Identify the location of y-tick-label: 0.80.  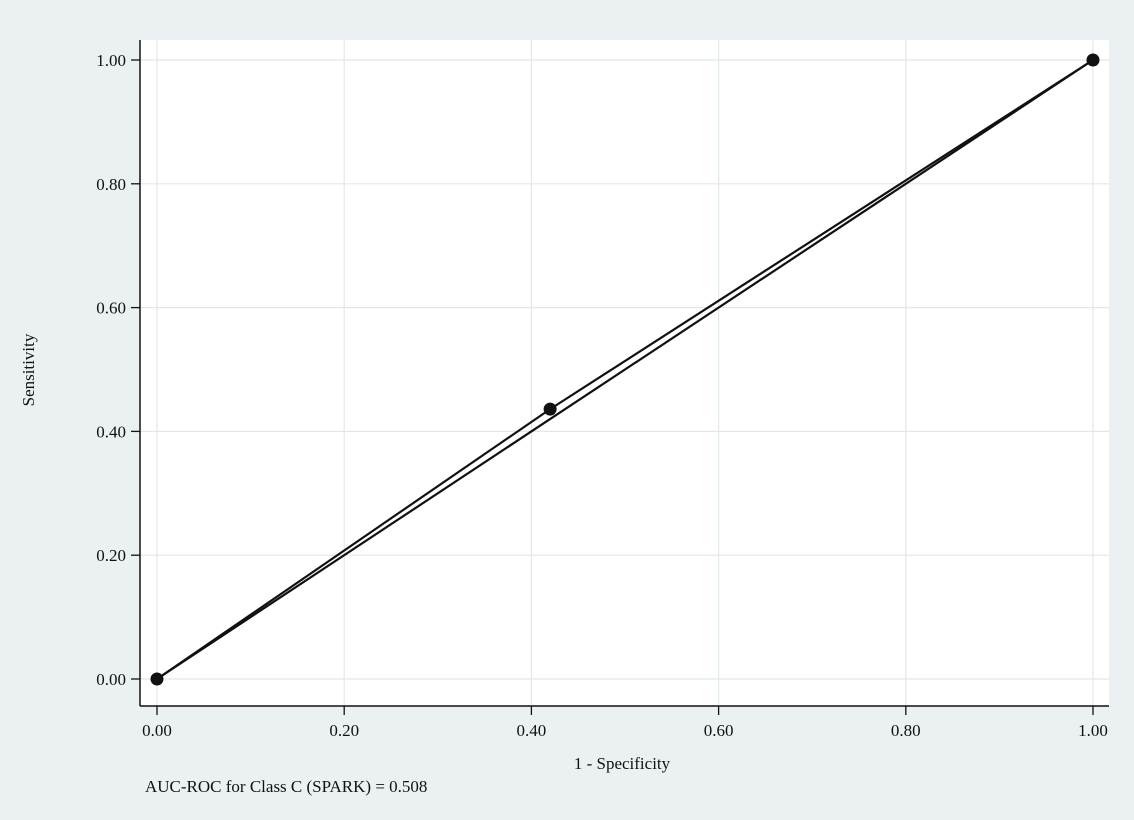
(111, 184).